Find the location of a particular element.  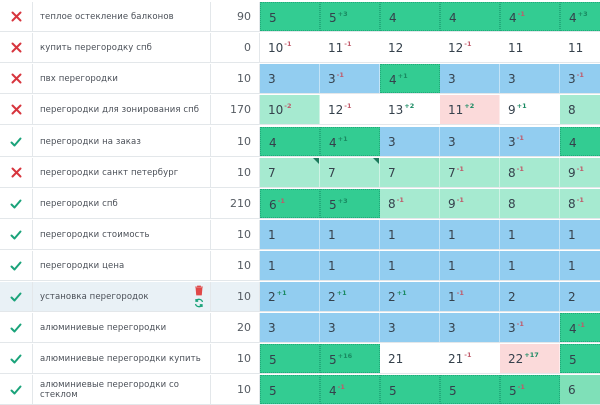

position-cell: 13+2 is located at coordinates (410, 109).